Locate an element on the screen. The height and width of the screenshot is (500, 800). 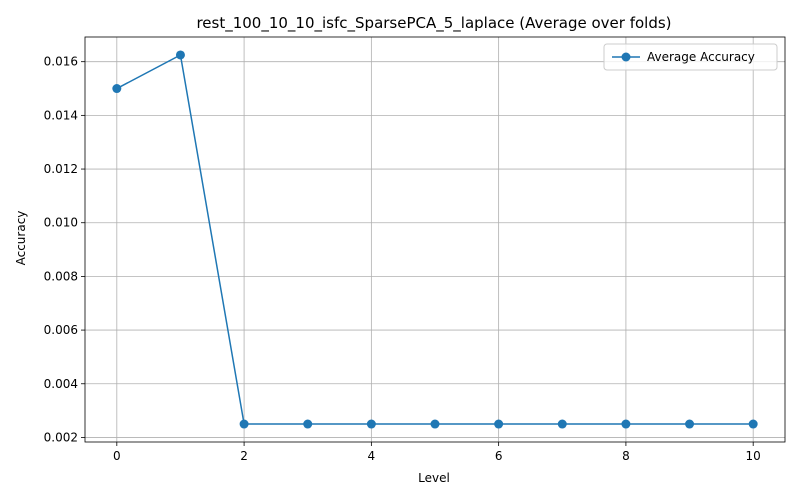
y-tick-label: 0.004 is located at coordinates (61, 384).